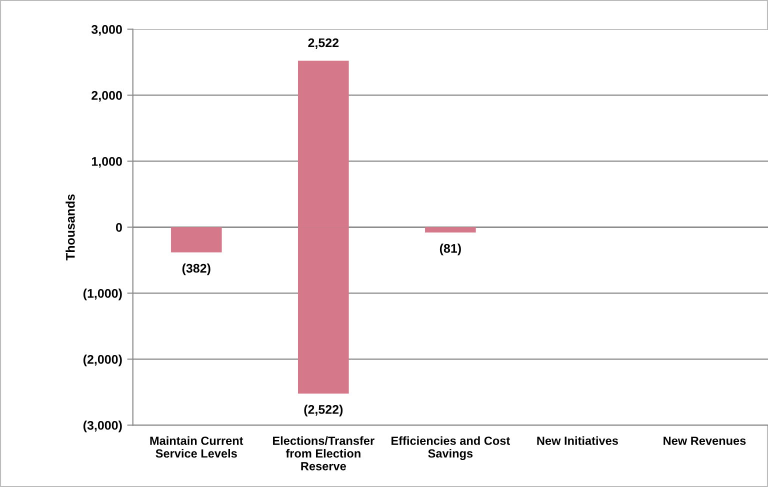  What do you see at coordinates (102, 426) in the screenshot?
I see `y-tick-label: (3,000)` at bounding box center [102, 426].